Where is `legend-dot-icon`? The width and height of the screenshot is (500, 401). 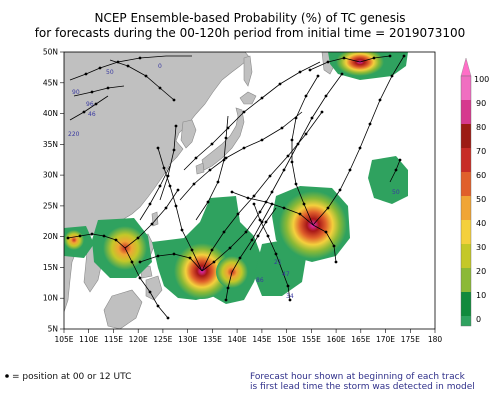 legend-dot-icon is located at coordinates (7, 376).